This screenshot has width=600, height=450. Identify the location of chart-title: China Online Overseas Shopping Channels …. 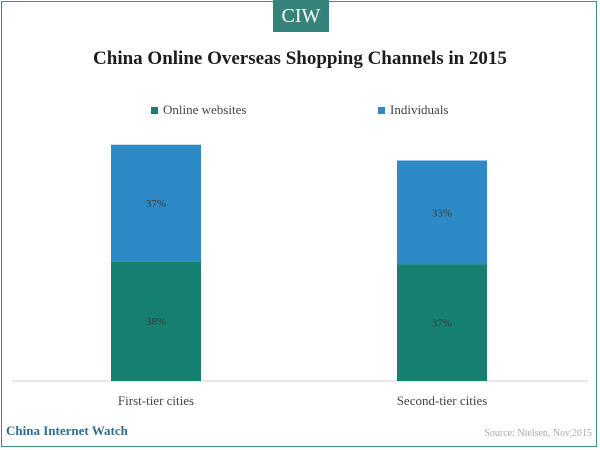
(300, 58).